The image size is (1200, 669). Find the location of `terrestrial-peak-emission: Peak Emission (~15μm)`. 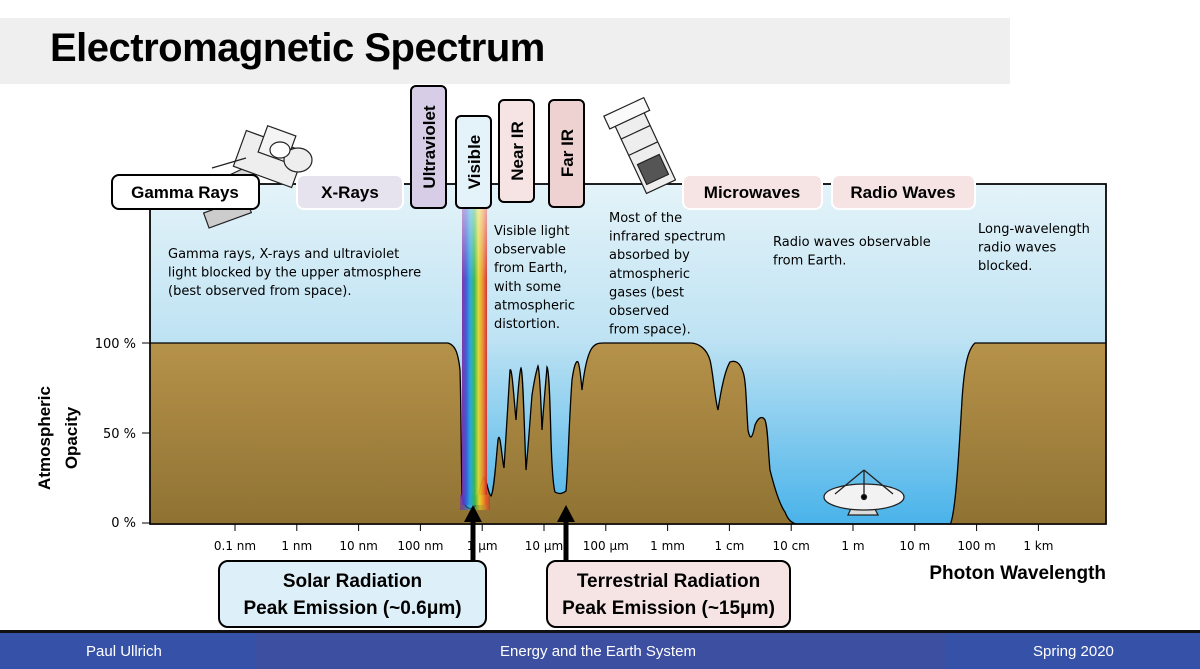

terrestrial-peak-emission: Peak Emission (~15μm) is located at coordinates (668, 608).